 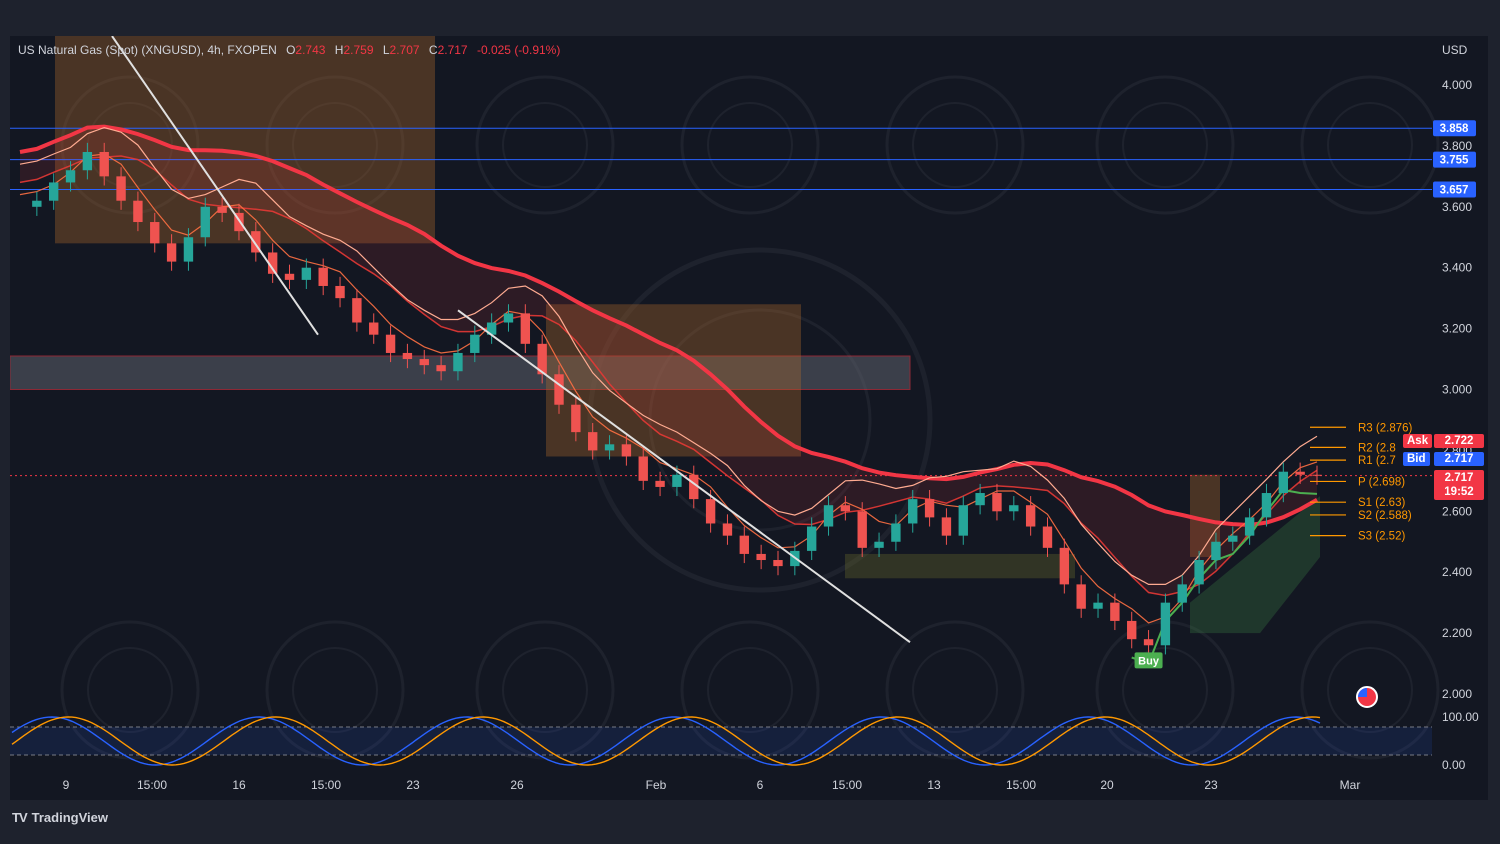 What do you see at coordinates (1418, 441) in the screenshot?
I see `ask-label: Ask` at bounding box center [1418, 441].